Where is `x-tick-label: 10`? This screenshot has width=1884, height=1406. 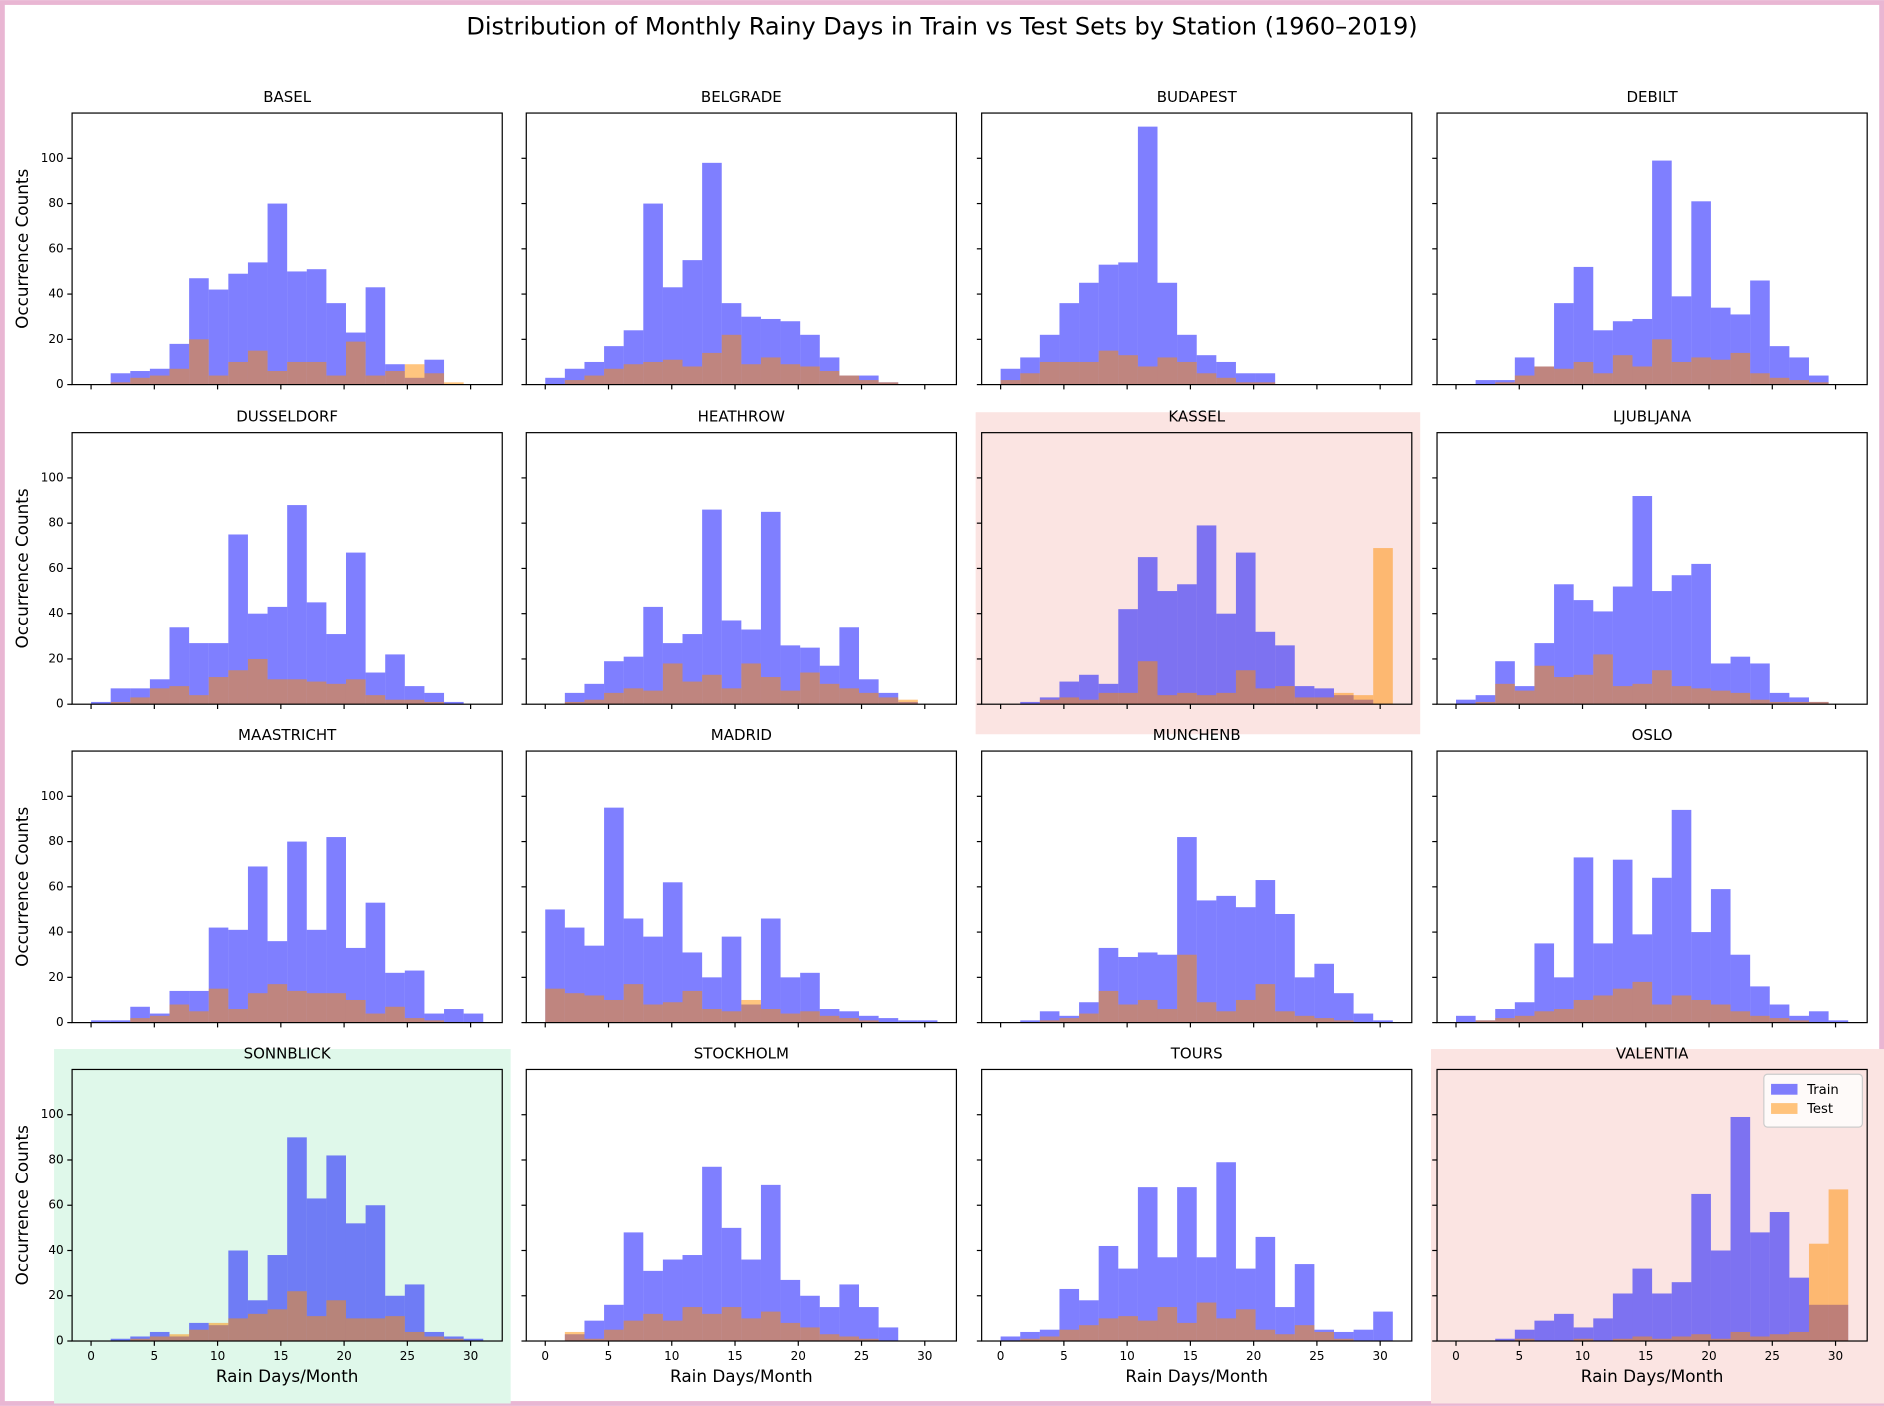 x-tick-label: 10 is located at coordinates (671, 1356).